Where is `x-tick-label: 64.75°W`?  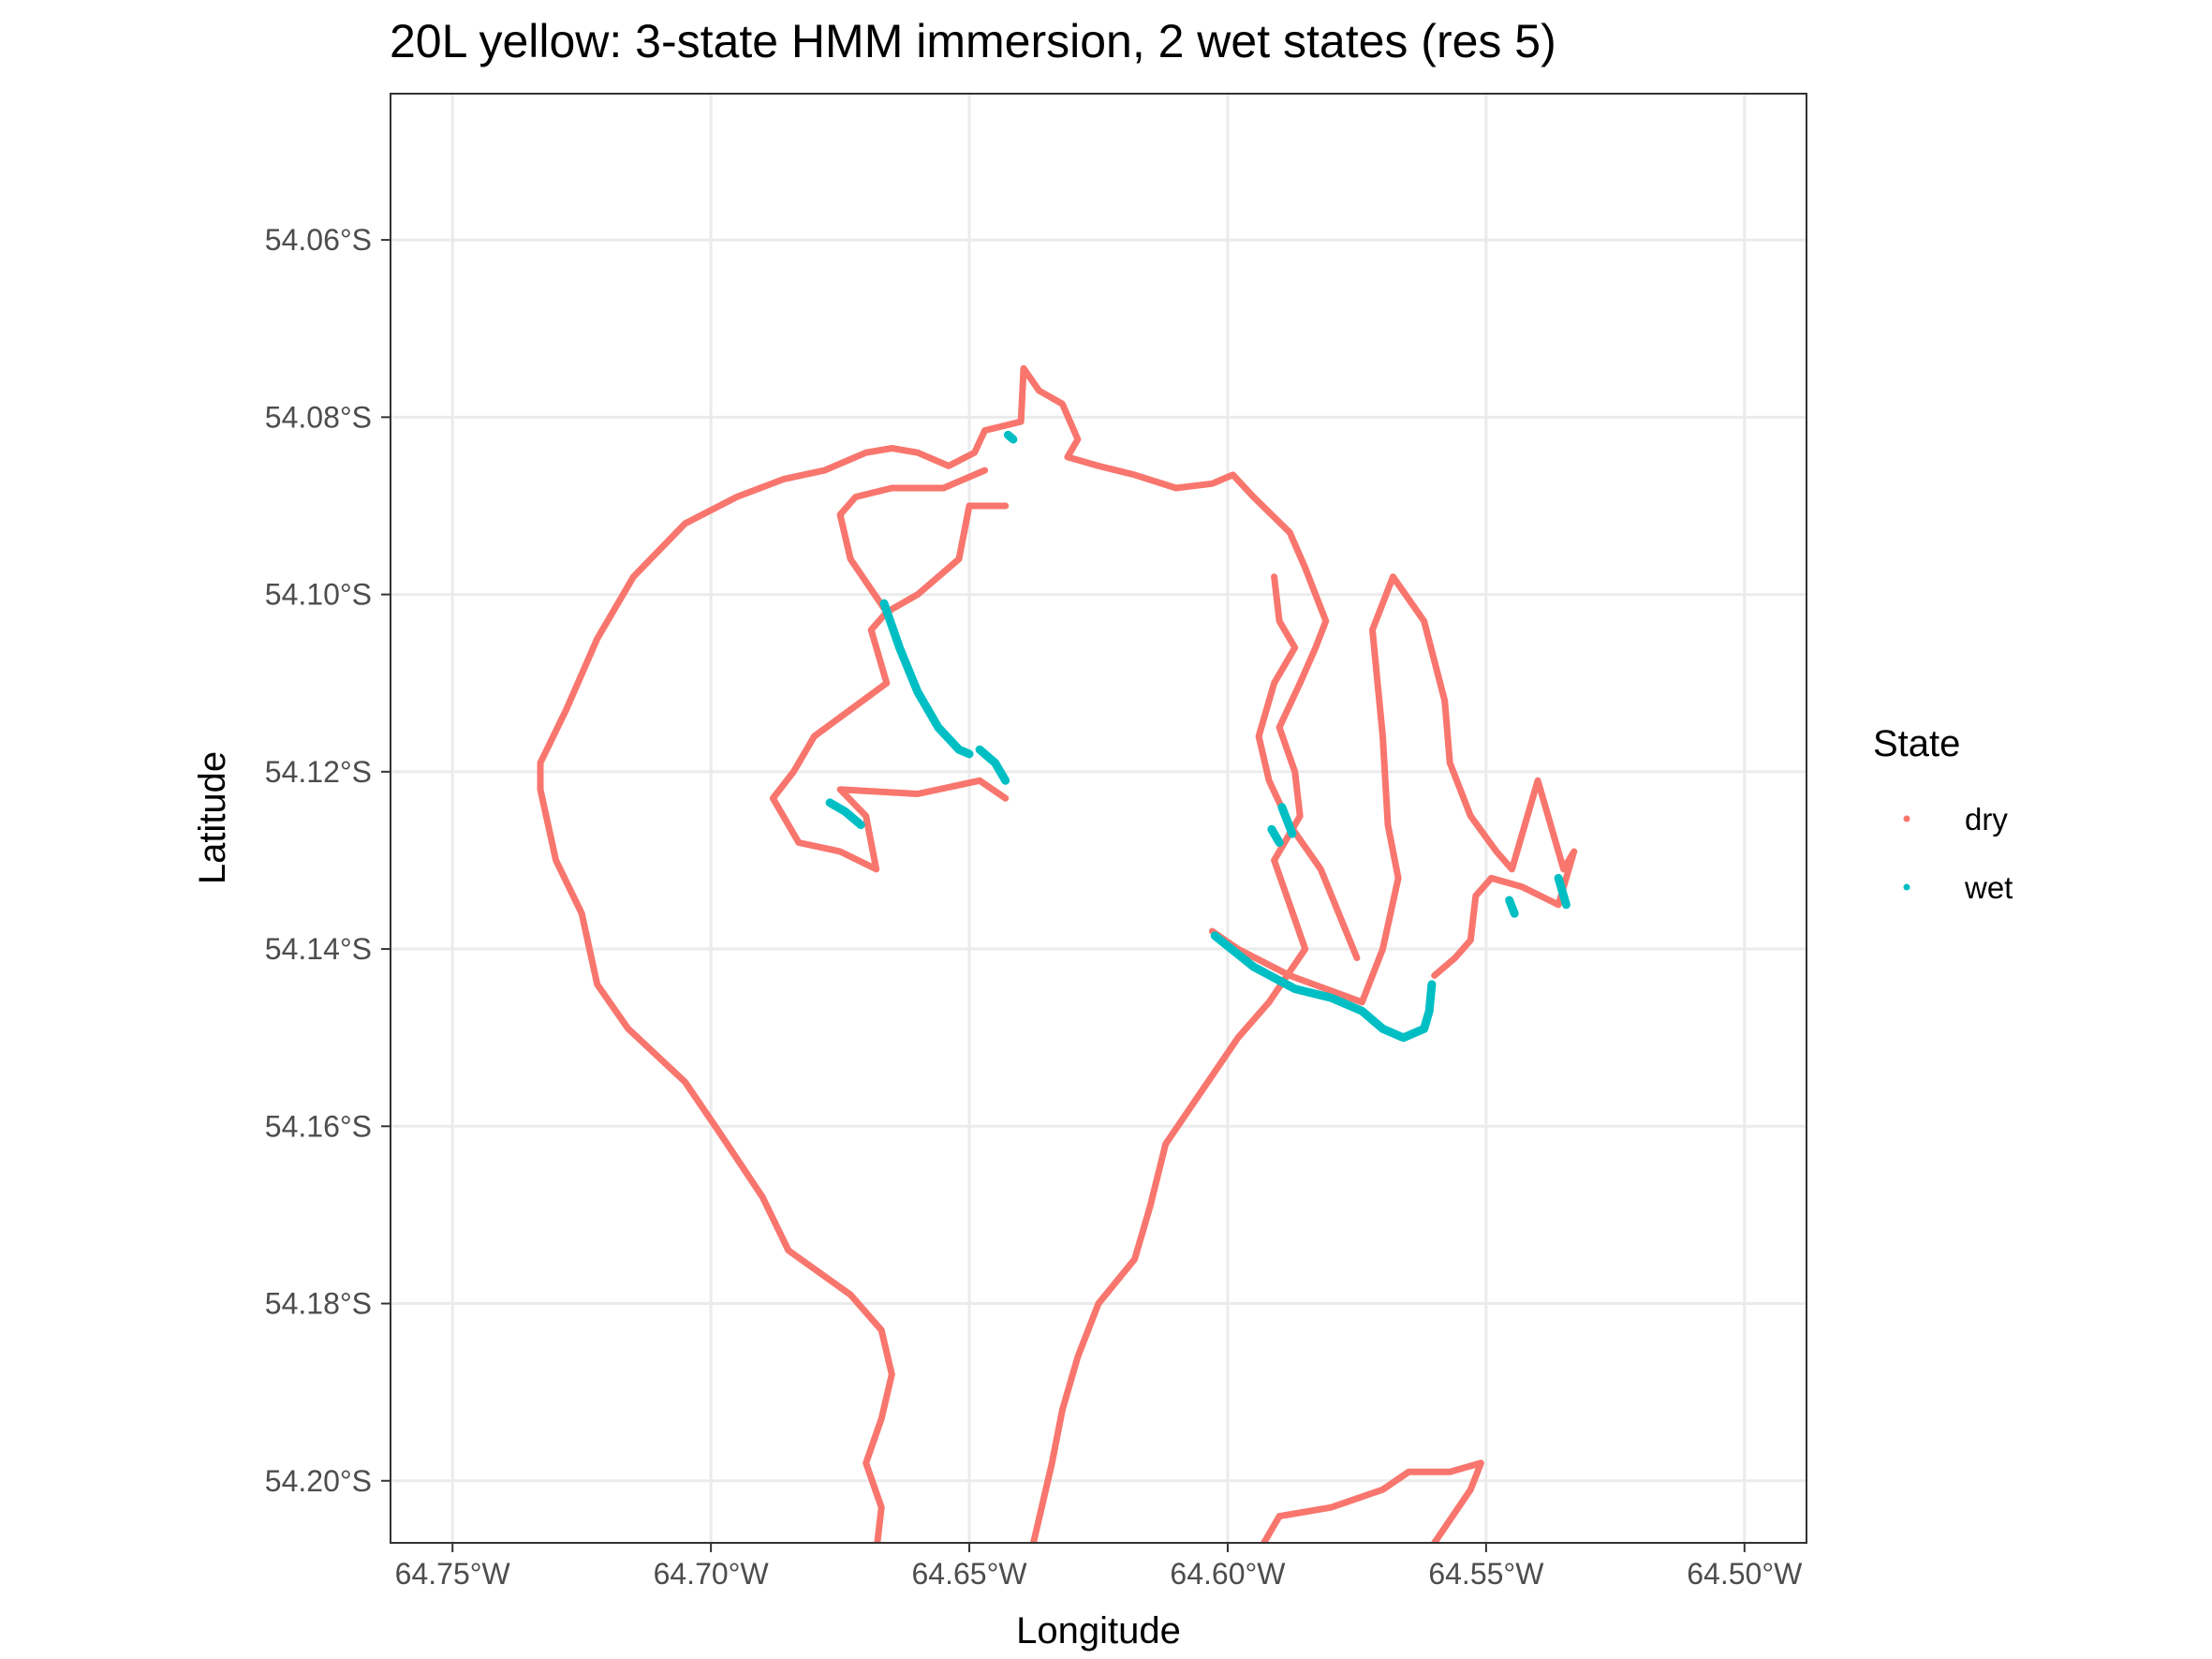 x-tick-label: 64.75°W is located at coordinates (453, 1574).